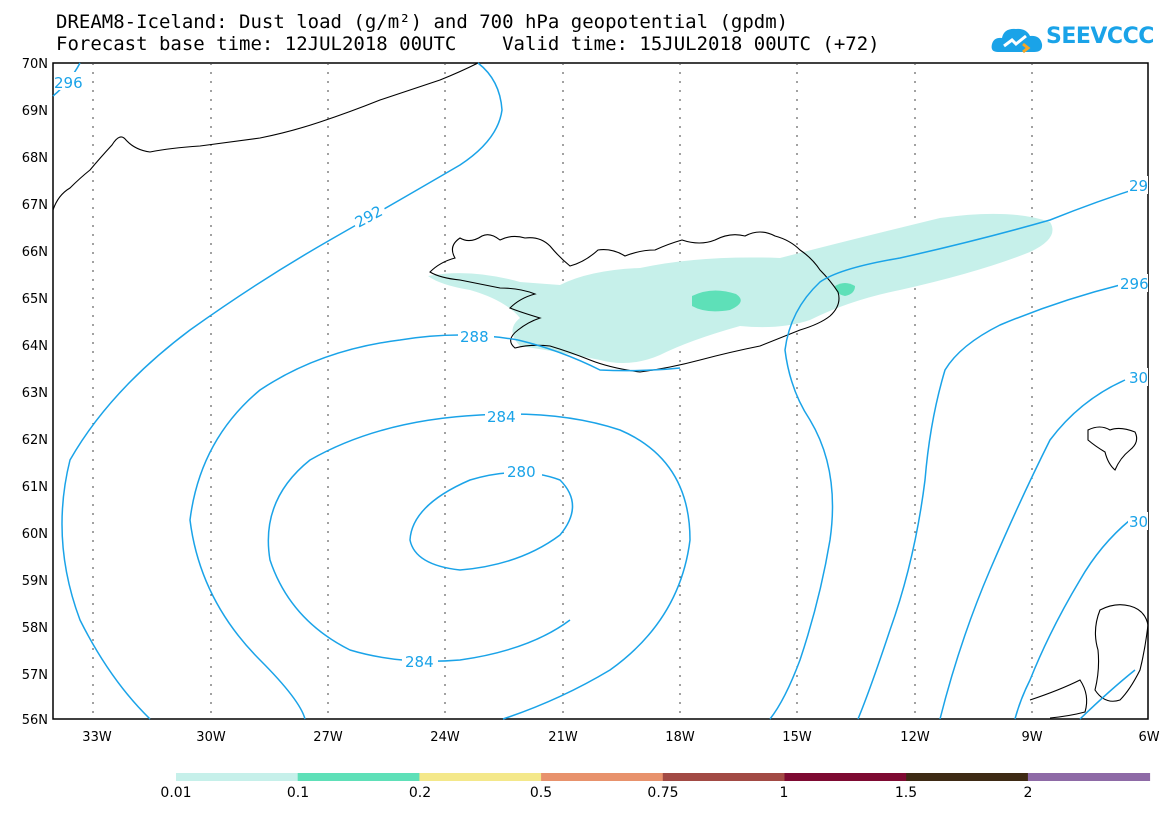  Describe the element at coordinates (35, 299) in the screenshot. I see `lat-label: 65N` at that location.